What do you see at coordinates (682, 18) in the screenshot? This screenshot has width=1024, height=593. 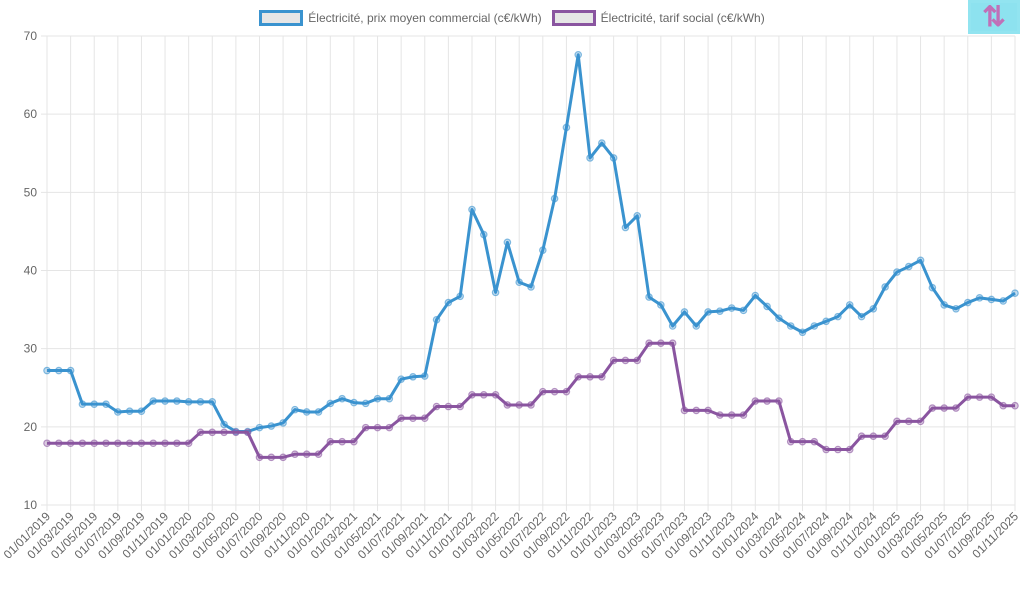 I see `legend-label-social: Électricité, tarif social (c€/kWh)` at bounding box center [682, 18].